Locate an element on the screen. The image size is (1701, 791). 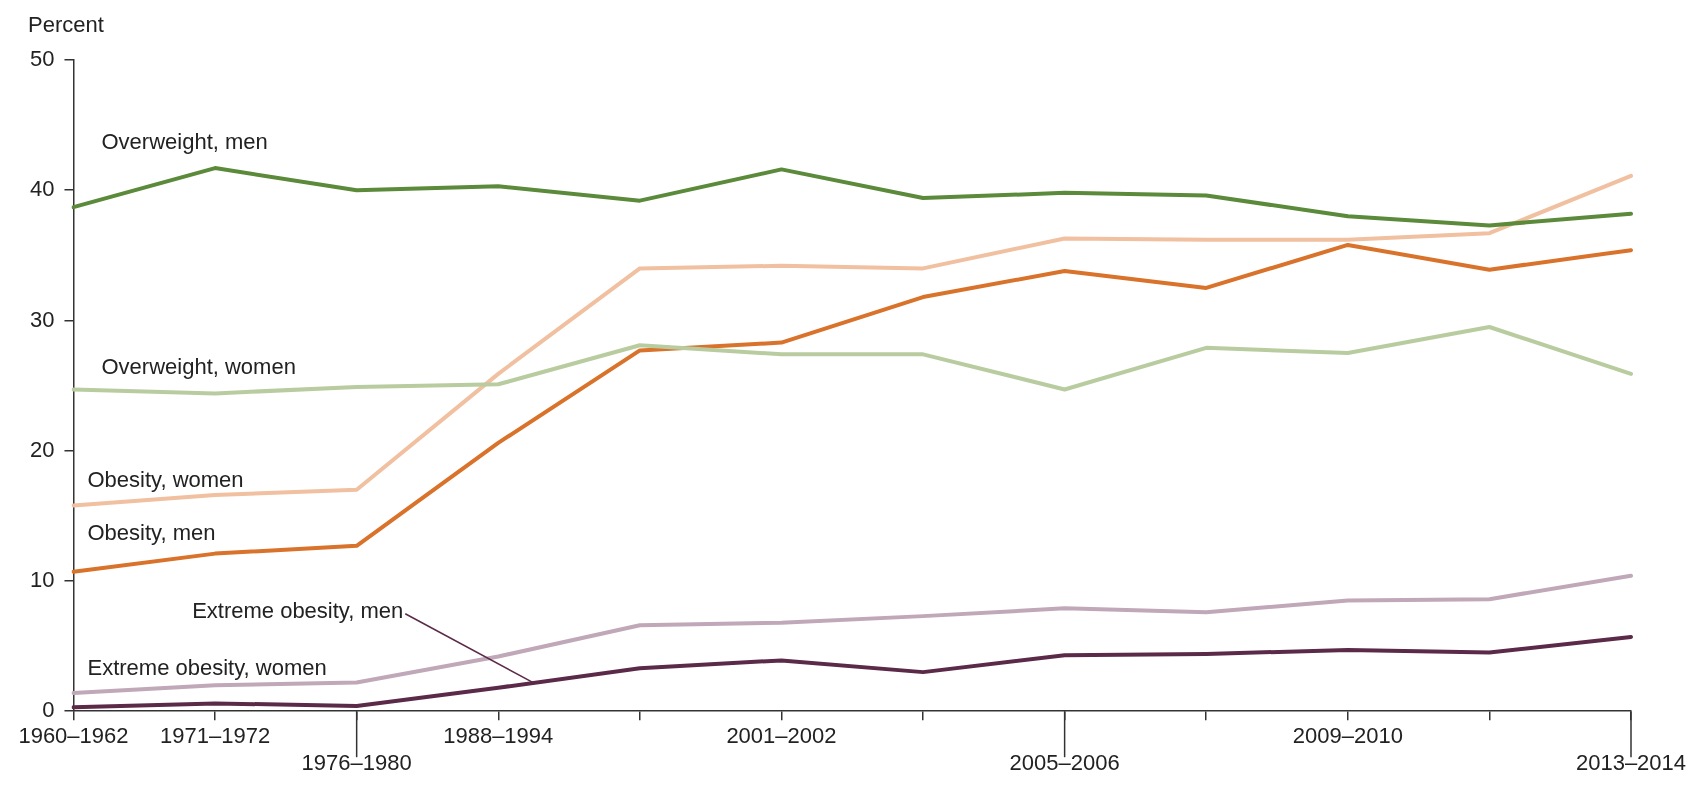
y-tick-label: 0 is located at coordinates (48, 710).